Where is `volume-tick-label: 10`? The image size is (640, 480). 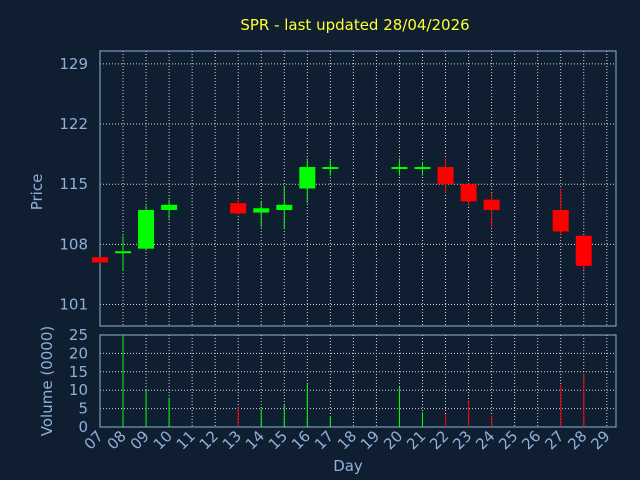
volume-tick-label: 10 is located at coordinates (78, 390).